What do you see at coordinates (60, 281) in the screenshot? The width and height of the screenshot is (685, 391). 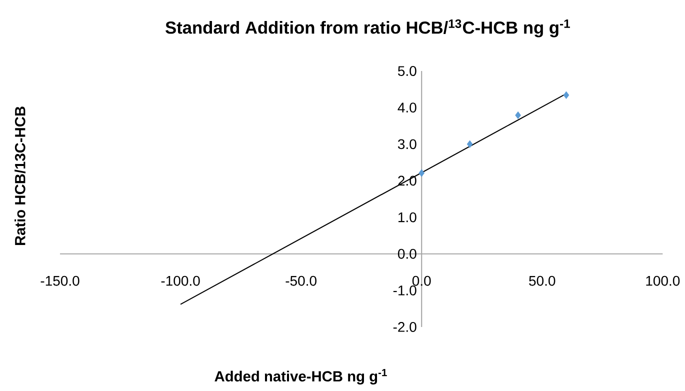 I see `x-tick-label: -150.0` at bounding box center [60, 281].